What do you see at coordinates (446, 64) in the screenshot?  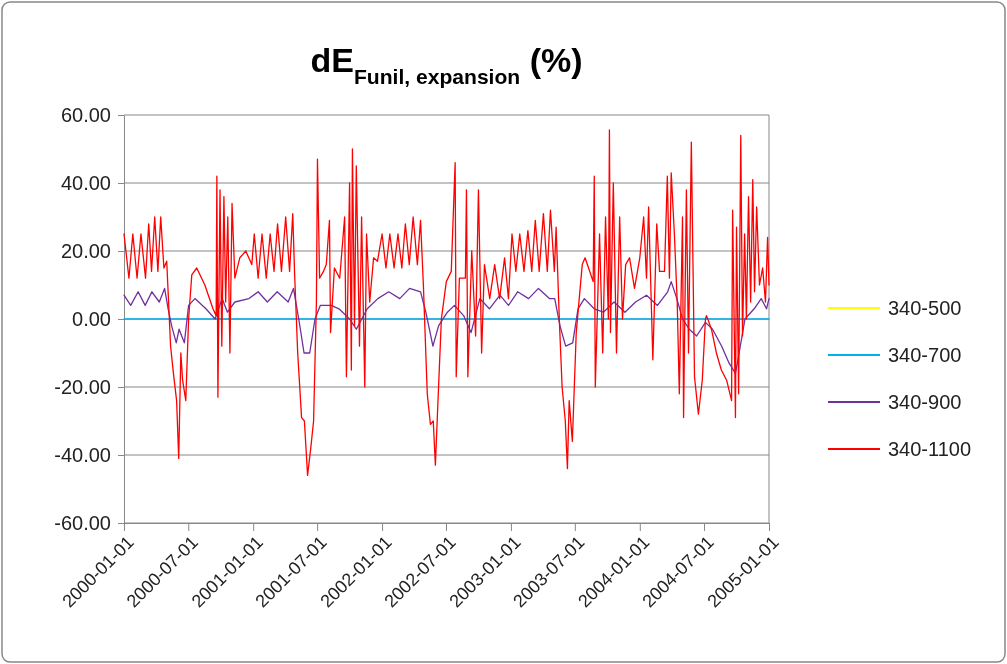 I see `chart-title: dE$_{Funil, expansion}$ (%)` at bounding box center [446, 64].